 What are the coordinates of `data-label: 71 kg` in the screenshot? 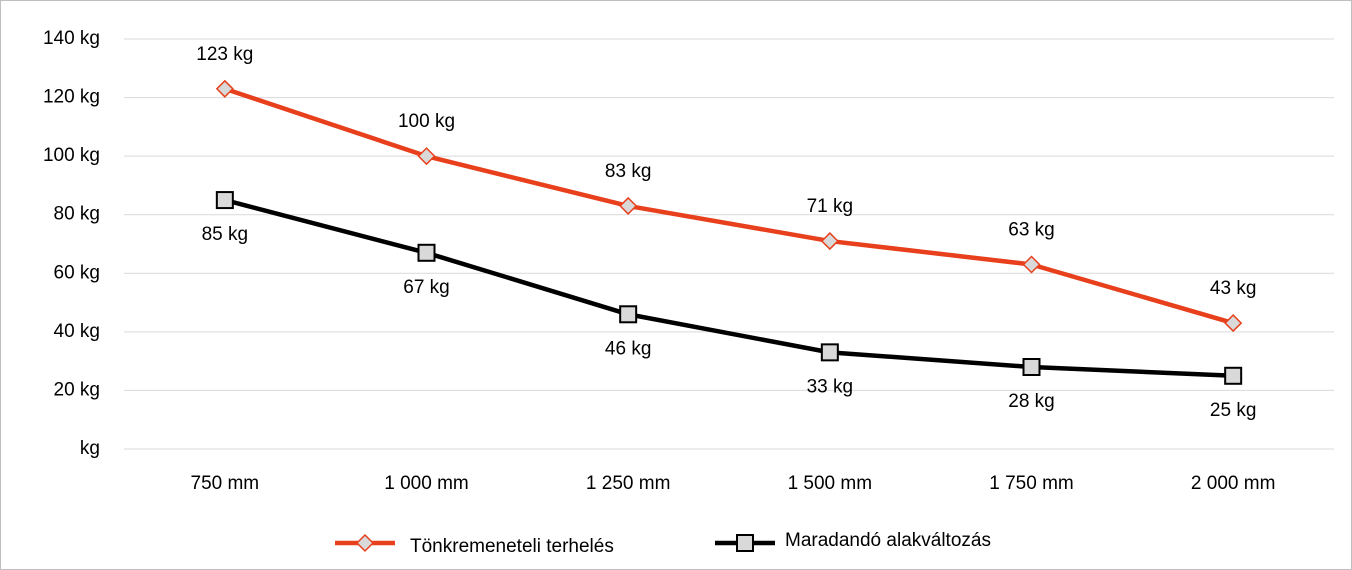 It's located at (830, 206).